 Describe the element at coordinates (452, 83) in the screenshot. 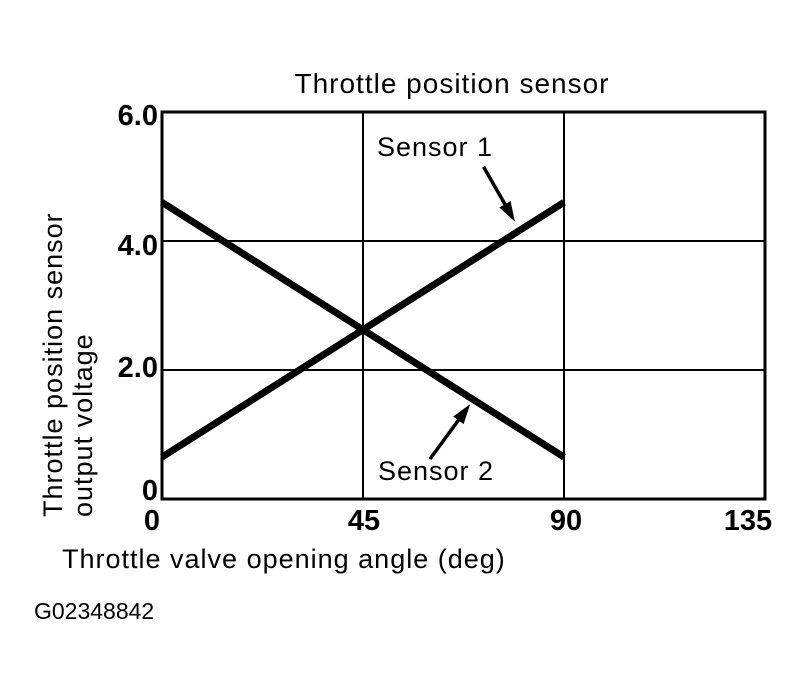

I see `chart-title: Throttle position sensor` at that location.